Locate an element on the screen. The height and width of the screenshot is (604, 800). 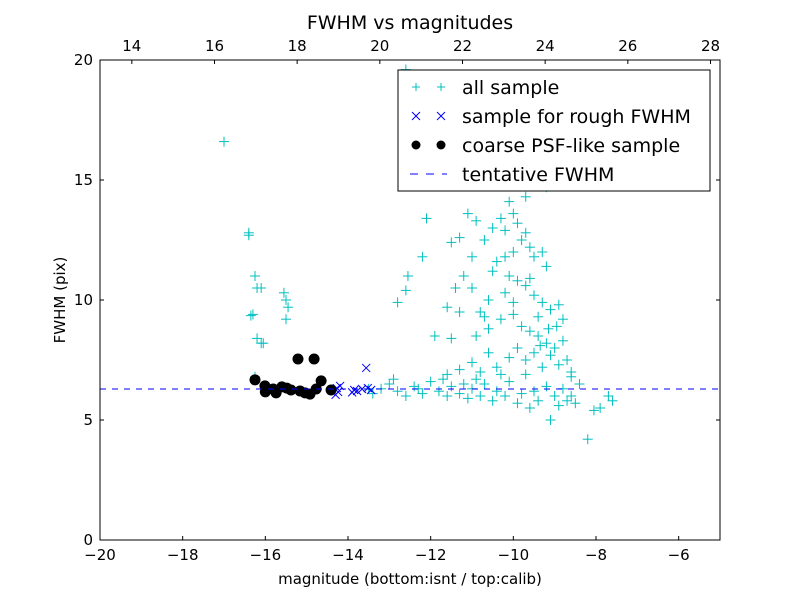
legend-entry: all sample is located at coordinates (485, 88).